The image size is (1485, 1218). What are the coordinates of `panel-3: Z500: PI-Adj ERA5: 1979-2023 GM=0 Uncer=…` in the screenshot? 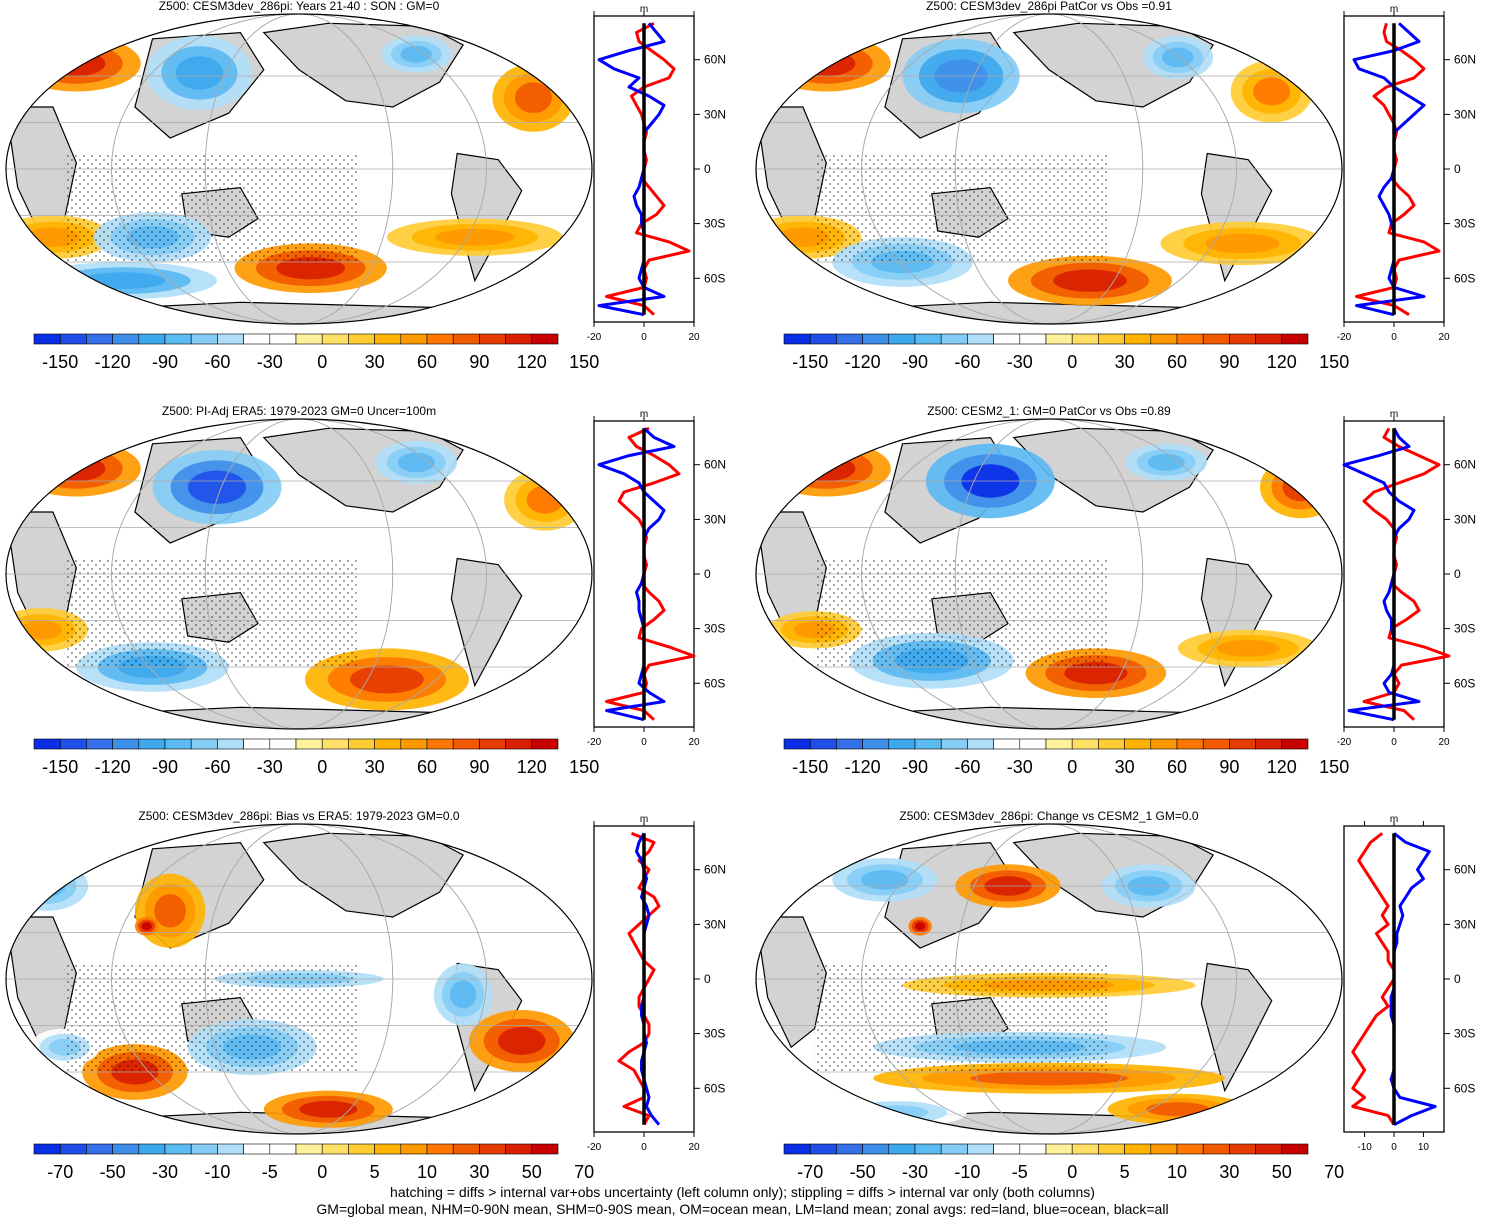 It's located at (365, 590).